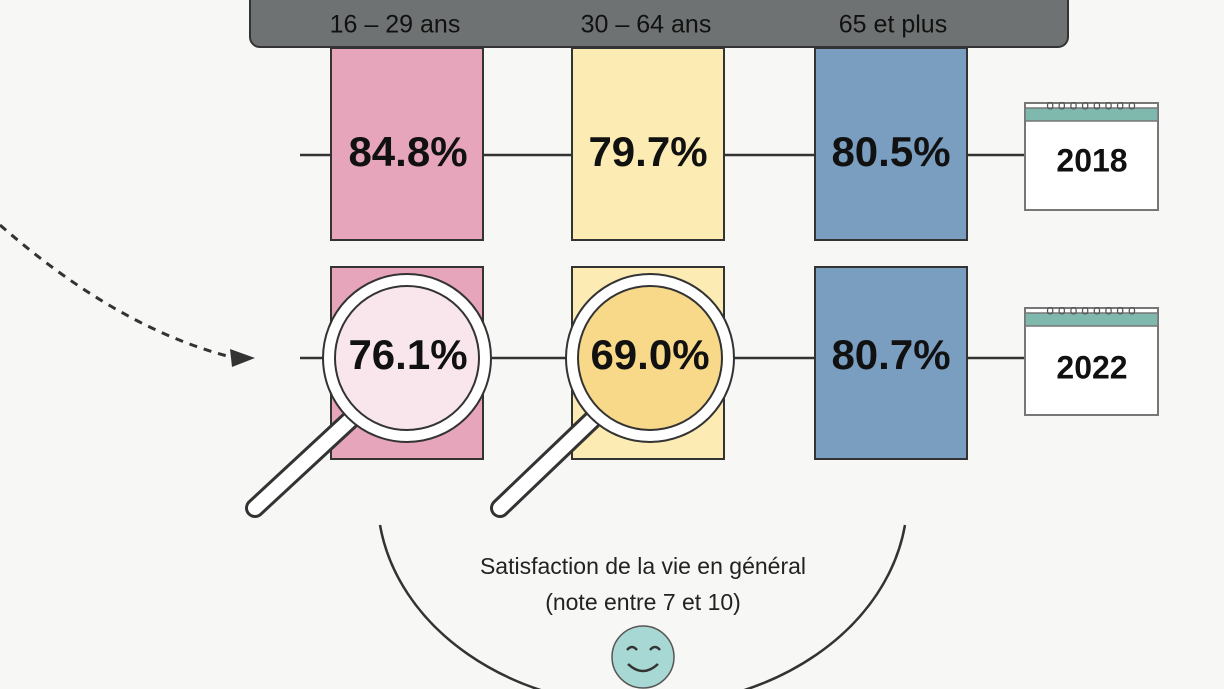 Image resolution: width=1224 pixels, height=689 pixels. I want to click on value: 80.5%, so click(890, 151).